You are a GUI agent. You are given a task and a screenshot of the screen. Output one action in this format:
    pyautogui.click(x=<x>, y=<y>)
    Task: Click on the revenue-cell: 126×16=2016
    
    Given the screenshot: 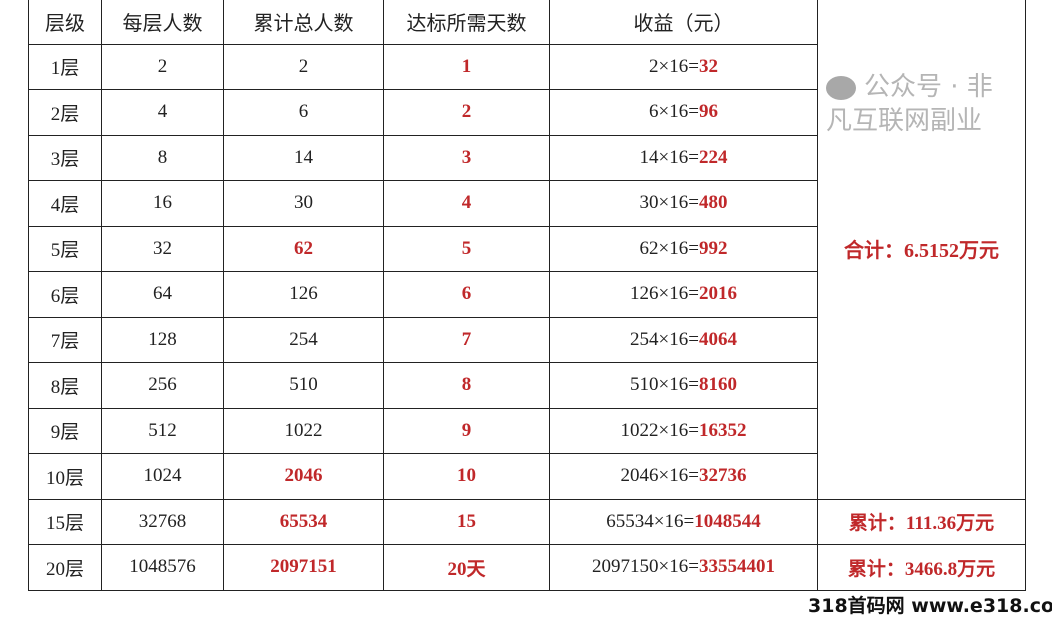 What is the action you would take?
    pyautogui.click(x=683, y=294)
    